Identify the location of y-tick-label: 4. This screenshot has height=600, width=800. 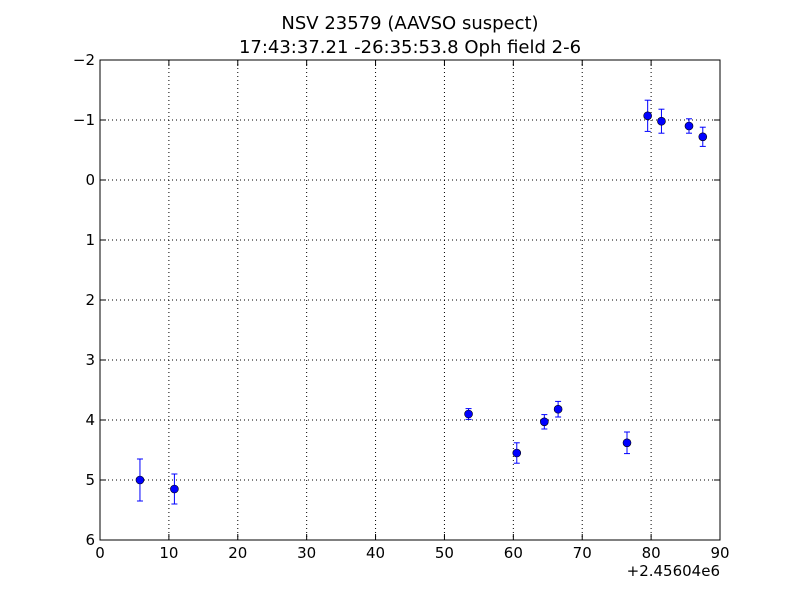
(90, 420).